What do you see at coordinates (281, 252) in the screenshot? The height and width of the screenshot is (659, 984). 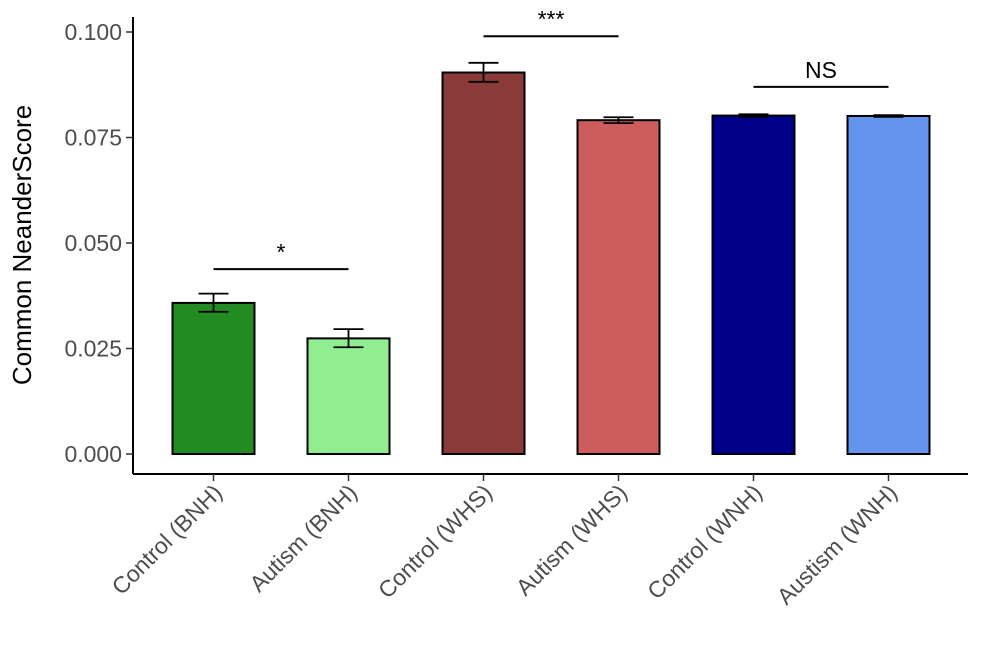 I see `significance-label: *` at bounding box center [281, 252].